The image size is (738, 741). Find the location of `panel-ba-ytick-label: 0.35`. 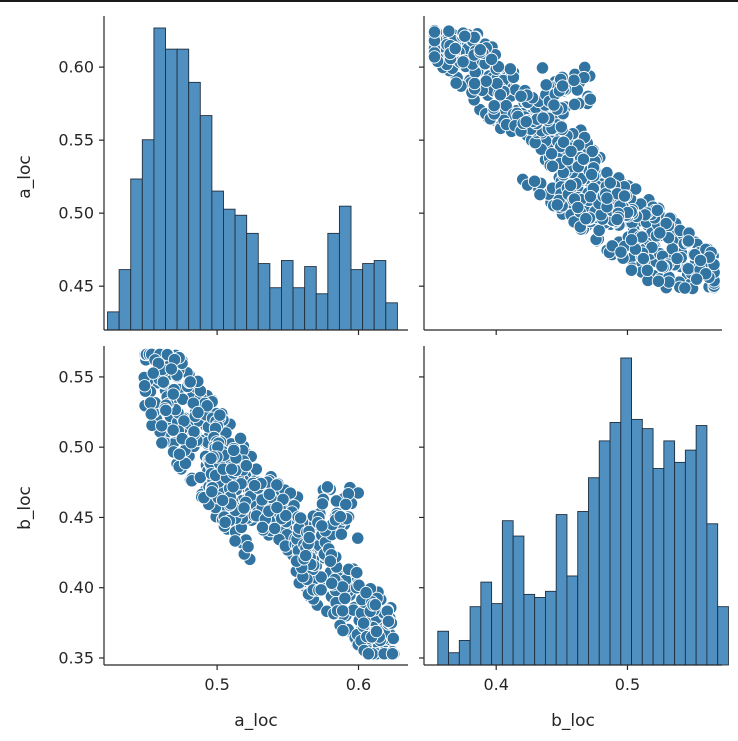

panel-ba-ytick-label: 0.35 is located at coordinates (76, 657).